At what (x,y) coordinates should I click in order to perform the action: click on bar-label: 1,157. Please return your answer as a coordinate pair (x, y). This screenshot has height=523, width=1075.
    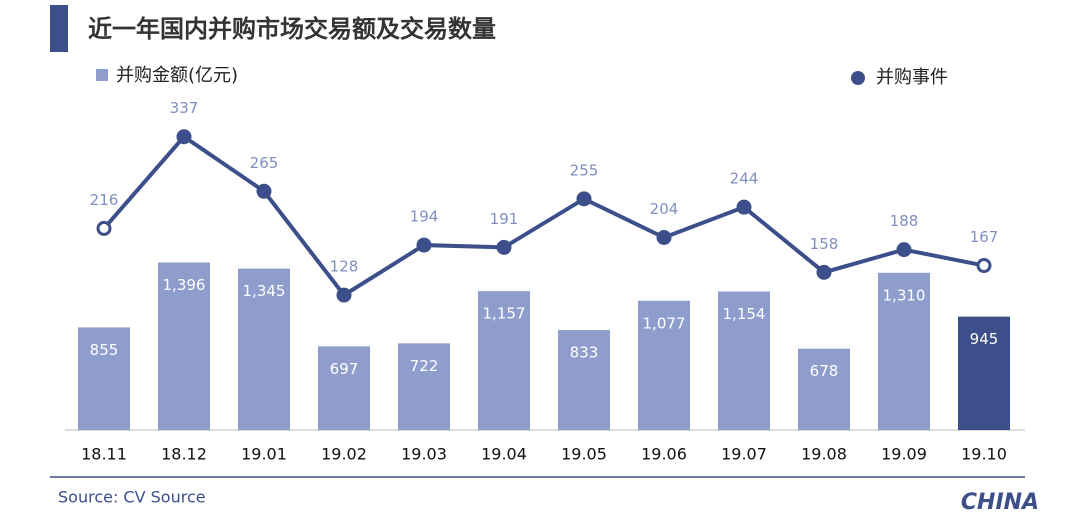
    Looking at the image, I should click on (504, 314).